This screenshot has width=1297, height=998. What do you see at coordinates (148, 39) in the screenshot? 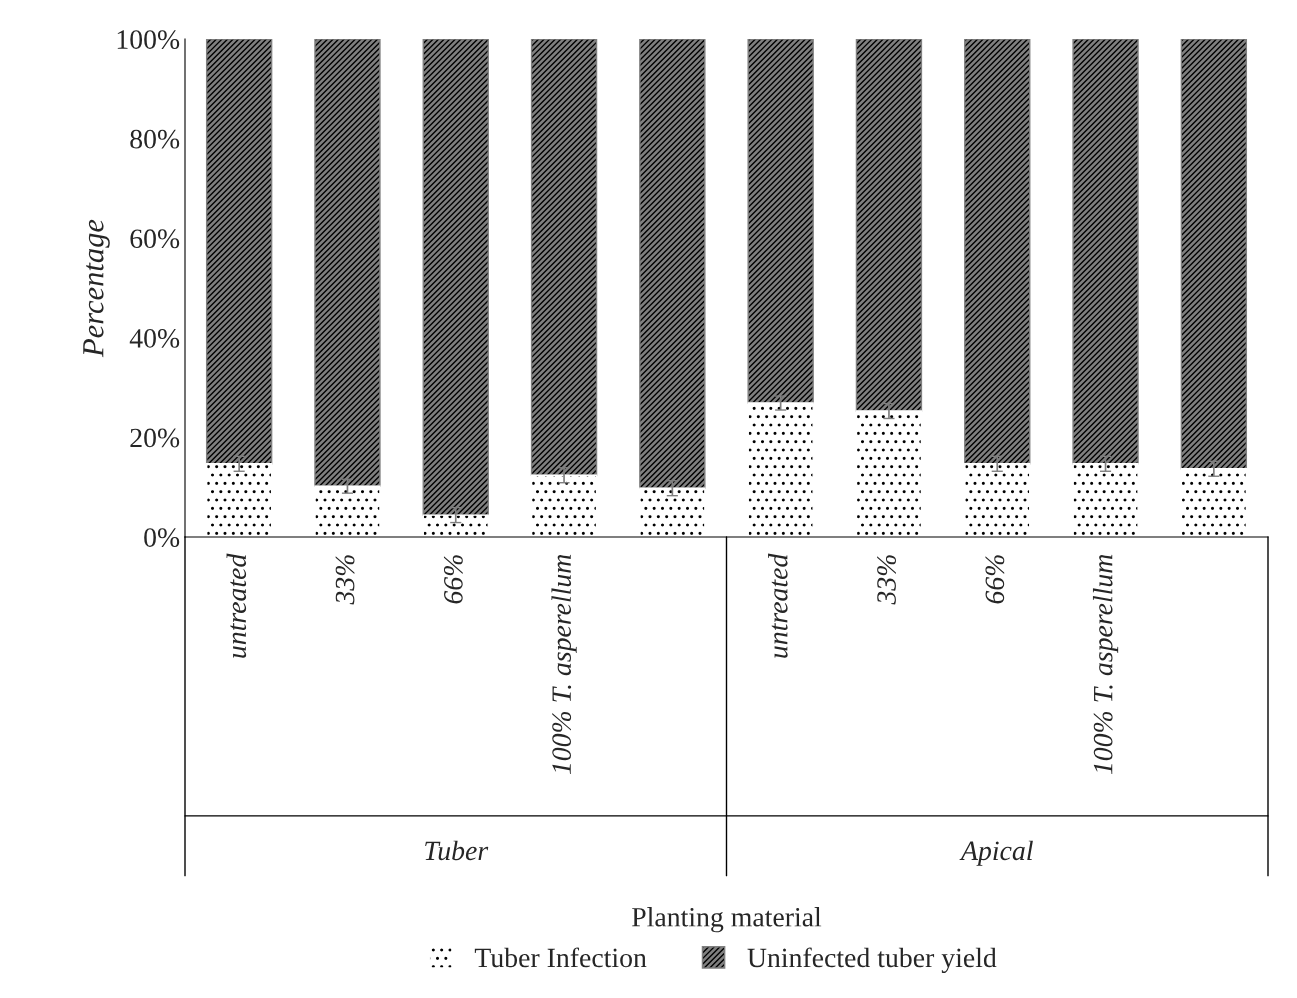
I see `y-tick-label: 100%` at bounding box center [148, 39].